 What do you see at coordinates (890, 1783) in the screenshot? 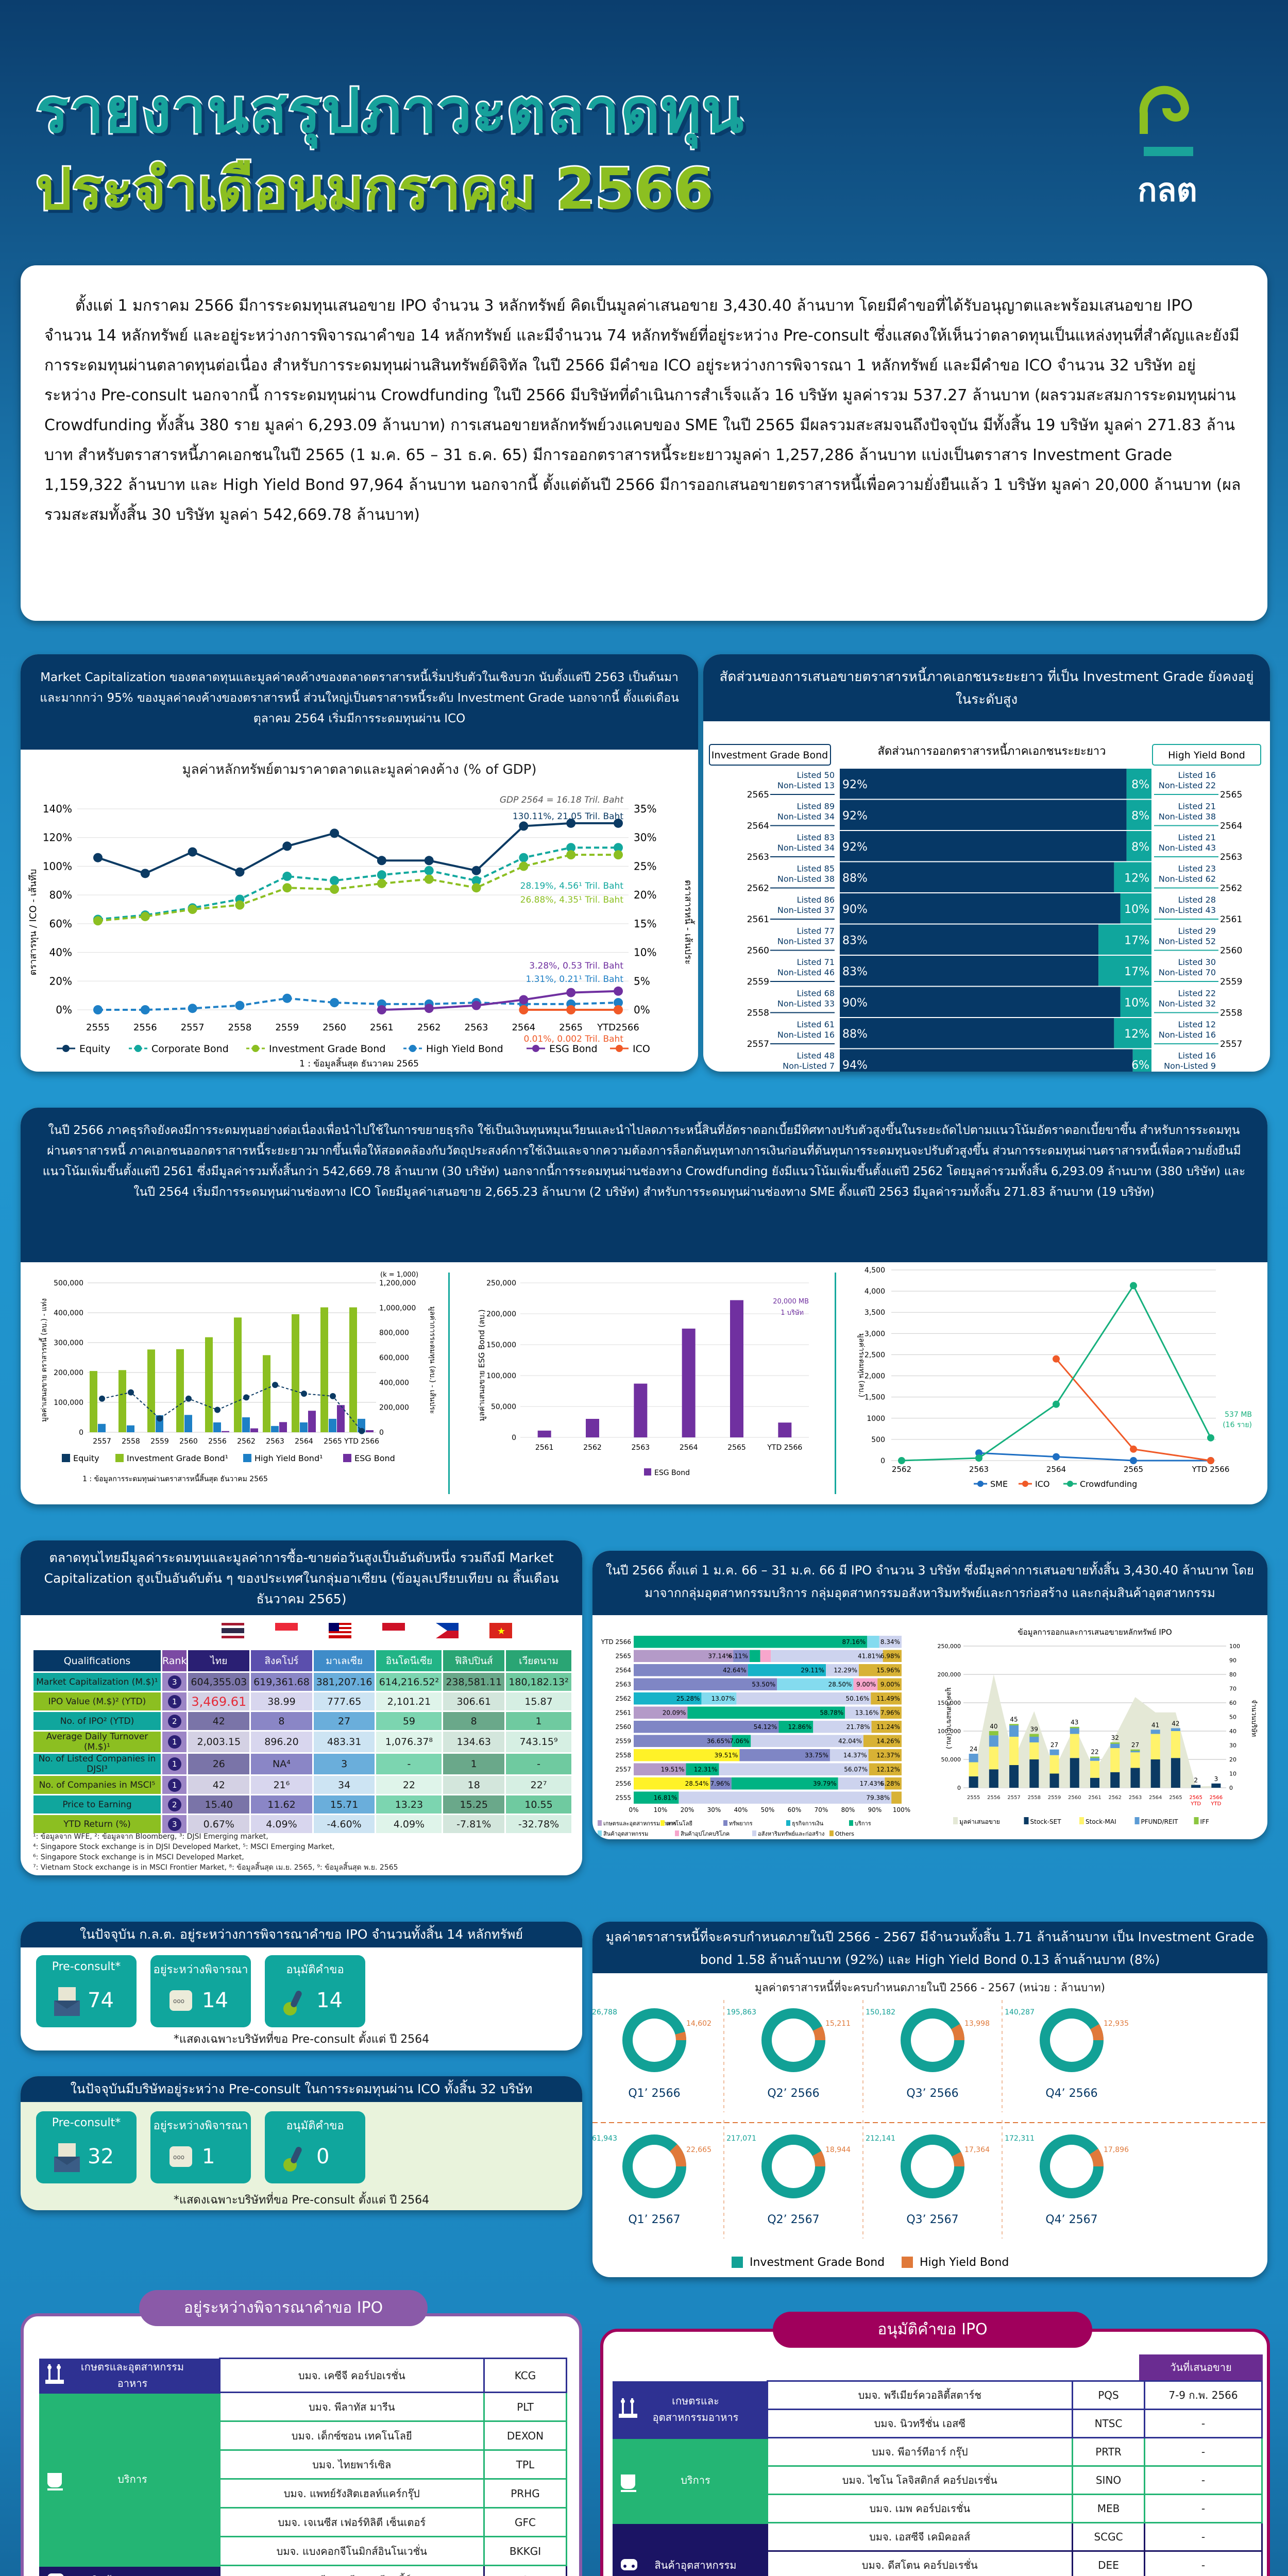
I see `segment-label: 6.28%` at bounding box center [890, 1783].